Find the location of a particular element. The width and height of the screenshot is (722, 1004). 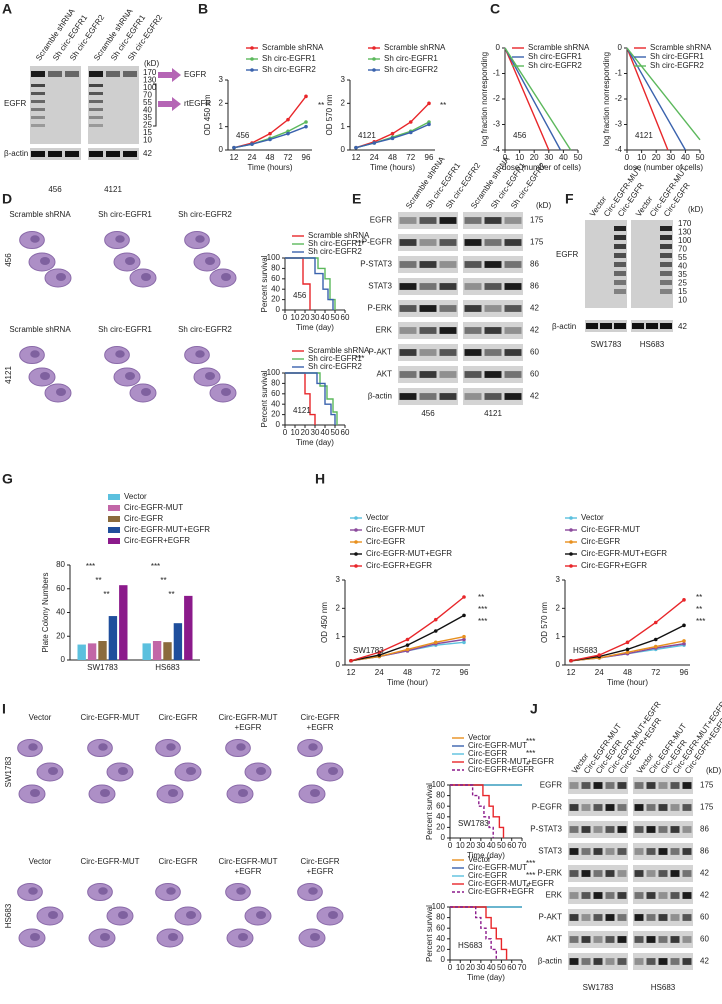

significance: * is located at coordinates (527, 887).